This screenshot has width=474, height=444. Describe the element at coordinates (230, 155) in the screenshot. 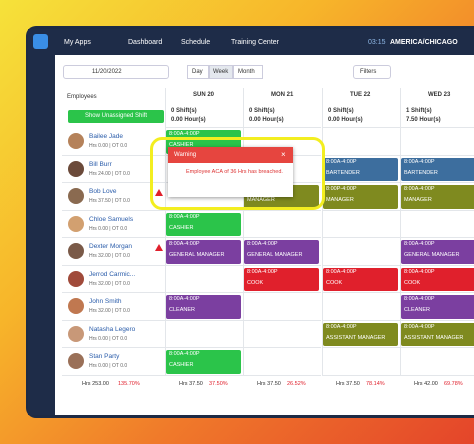

I see `warning-title: Warning` at that location.